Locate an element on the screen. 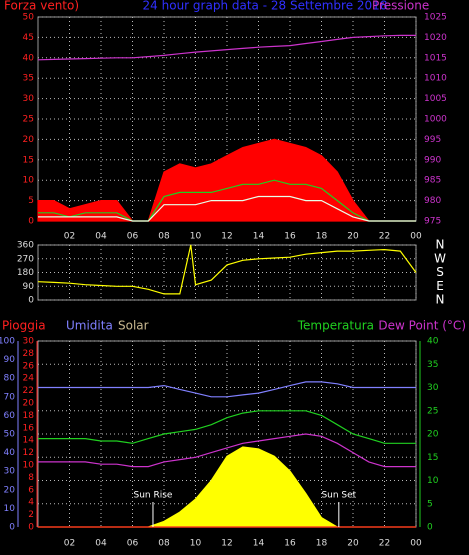 This screenshot has width=469, height=555. y3-tick-label: 8 is located at coordinates (31, 478).